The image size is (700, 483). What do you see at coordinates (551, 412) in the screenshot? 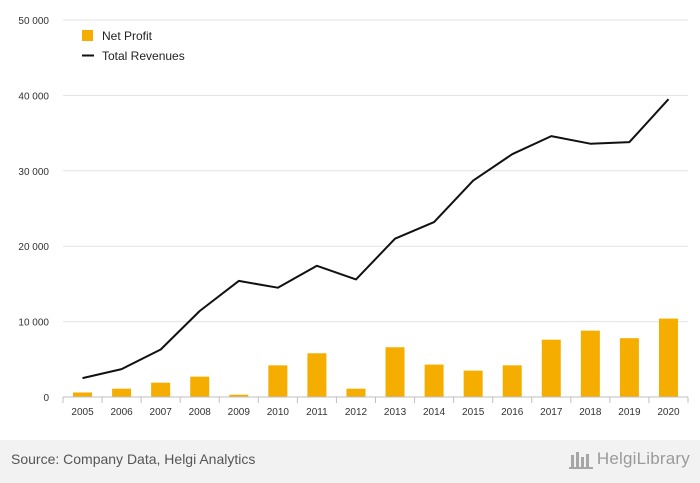
I see `x-tick-label: 2017` at bounding box center [551, 412].